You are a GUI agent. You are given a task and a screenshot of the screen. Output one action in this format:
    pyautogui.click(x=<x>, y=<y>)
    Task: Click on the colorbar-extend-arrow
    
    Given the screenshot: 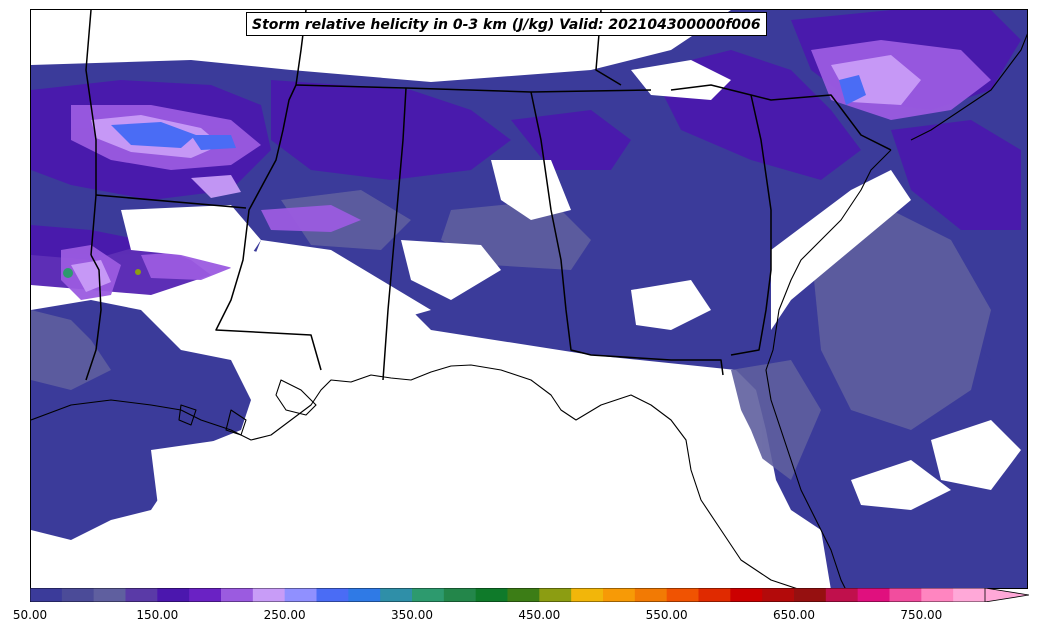 What is the action you would take?
    pyautogui.click(x=1006, y=595)
    